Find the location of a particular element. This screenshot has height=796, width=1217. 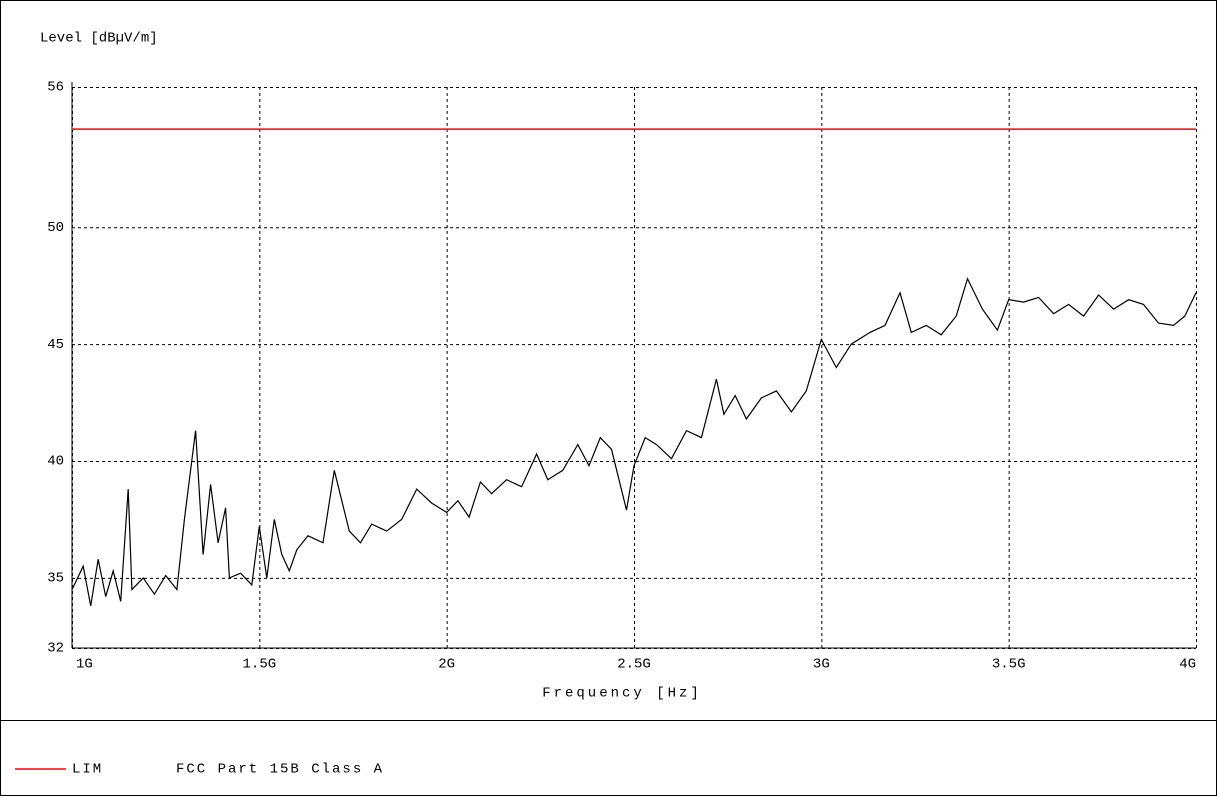

y-tick-label: 32 is located at coordinates (55, 649).